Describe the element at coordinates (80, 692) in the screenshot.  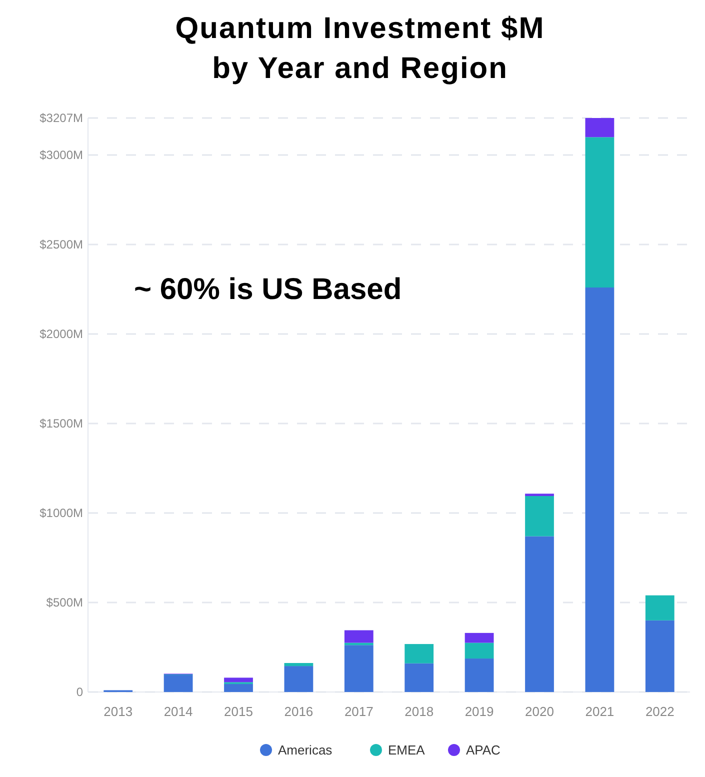
I see `y-tick-label: 0` at that location.